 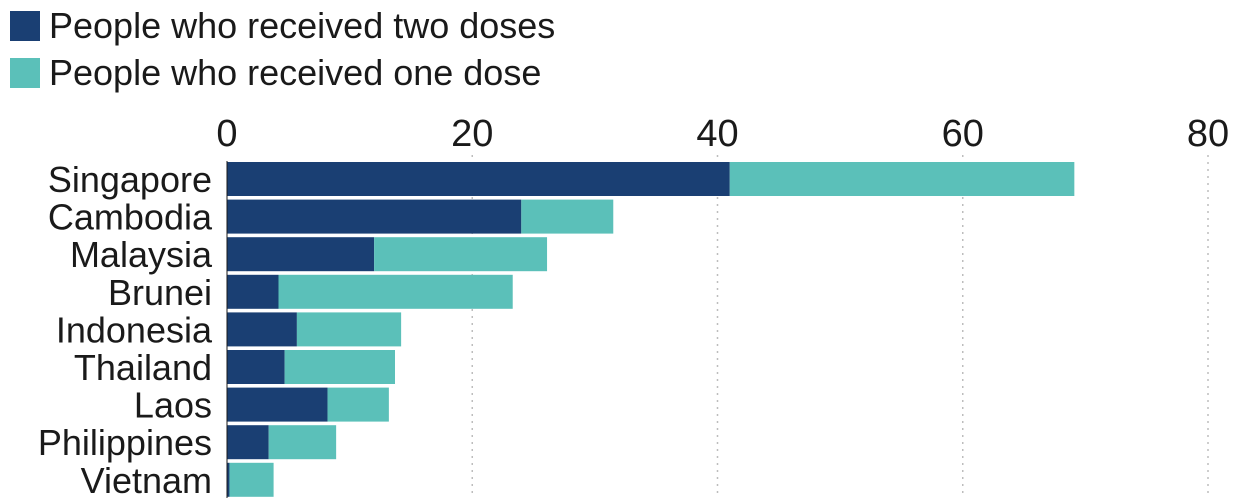 What do you see at coordinates (130, 217) in the screenshot?
I see `category-label: Cambodia` at bounding box center [130, 217].